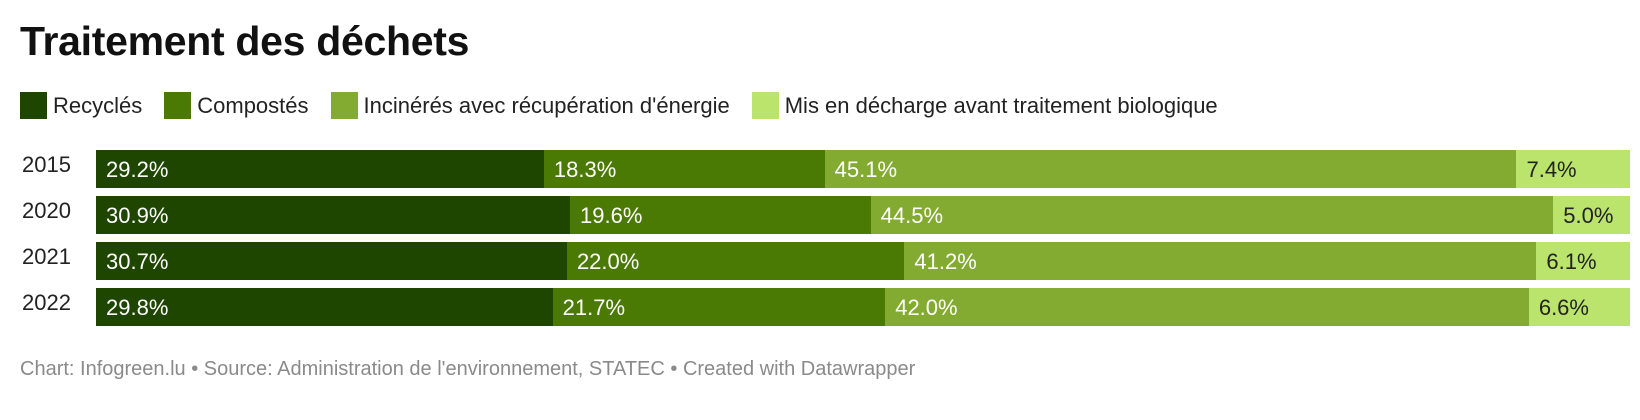 This screenshot has height=420, width=1640. I want to click on data-label: 29.2%, so click(137, 169).